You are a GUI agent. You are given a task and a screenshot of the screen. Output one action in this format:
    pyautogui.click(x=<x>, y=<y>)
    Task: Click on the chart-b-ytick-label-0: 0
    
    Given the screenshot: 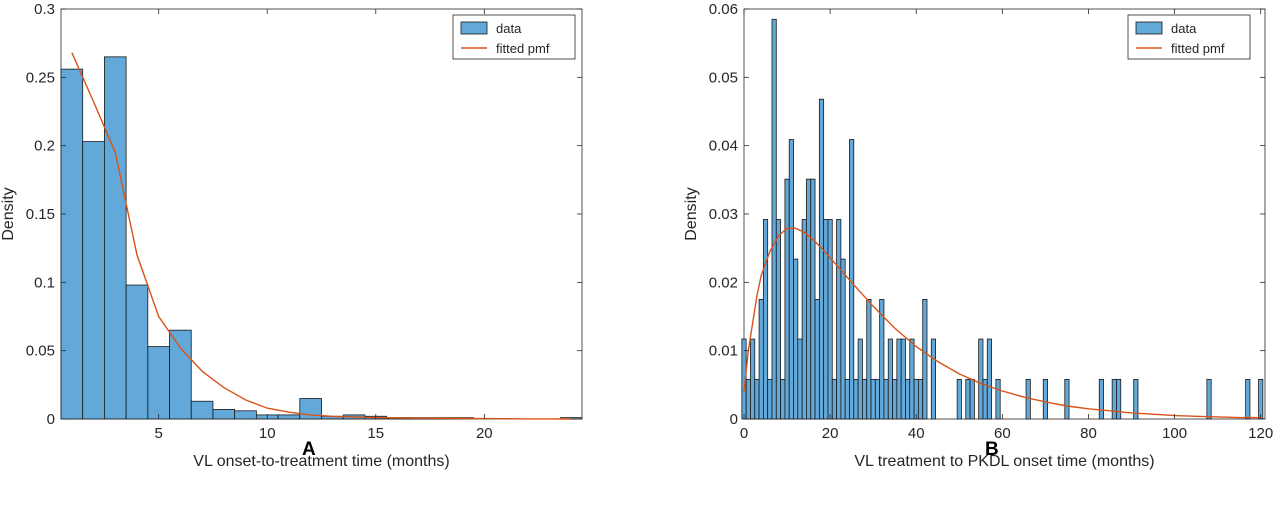 What is the action you would take?
    pyautogui.click(x=734, y=419)
    